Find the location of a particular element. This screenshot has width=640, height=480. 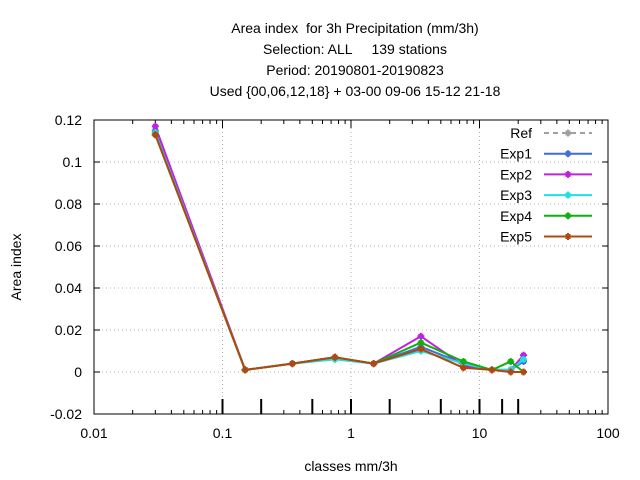

legend-label: Exp4 is located at coordinates (516, 216).